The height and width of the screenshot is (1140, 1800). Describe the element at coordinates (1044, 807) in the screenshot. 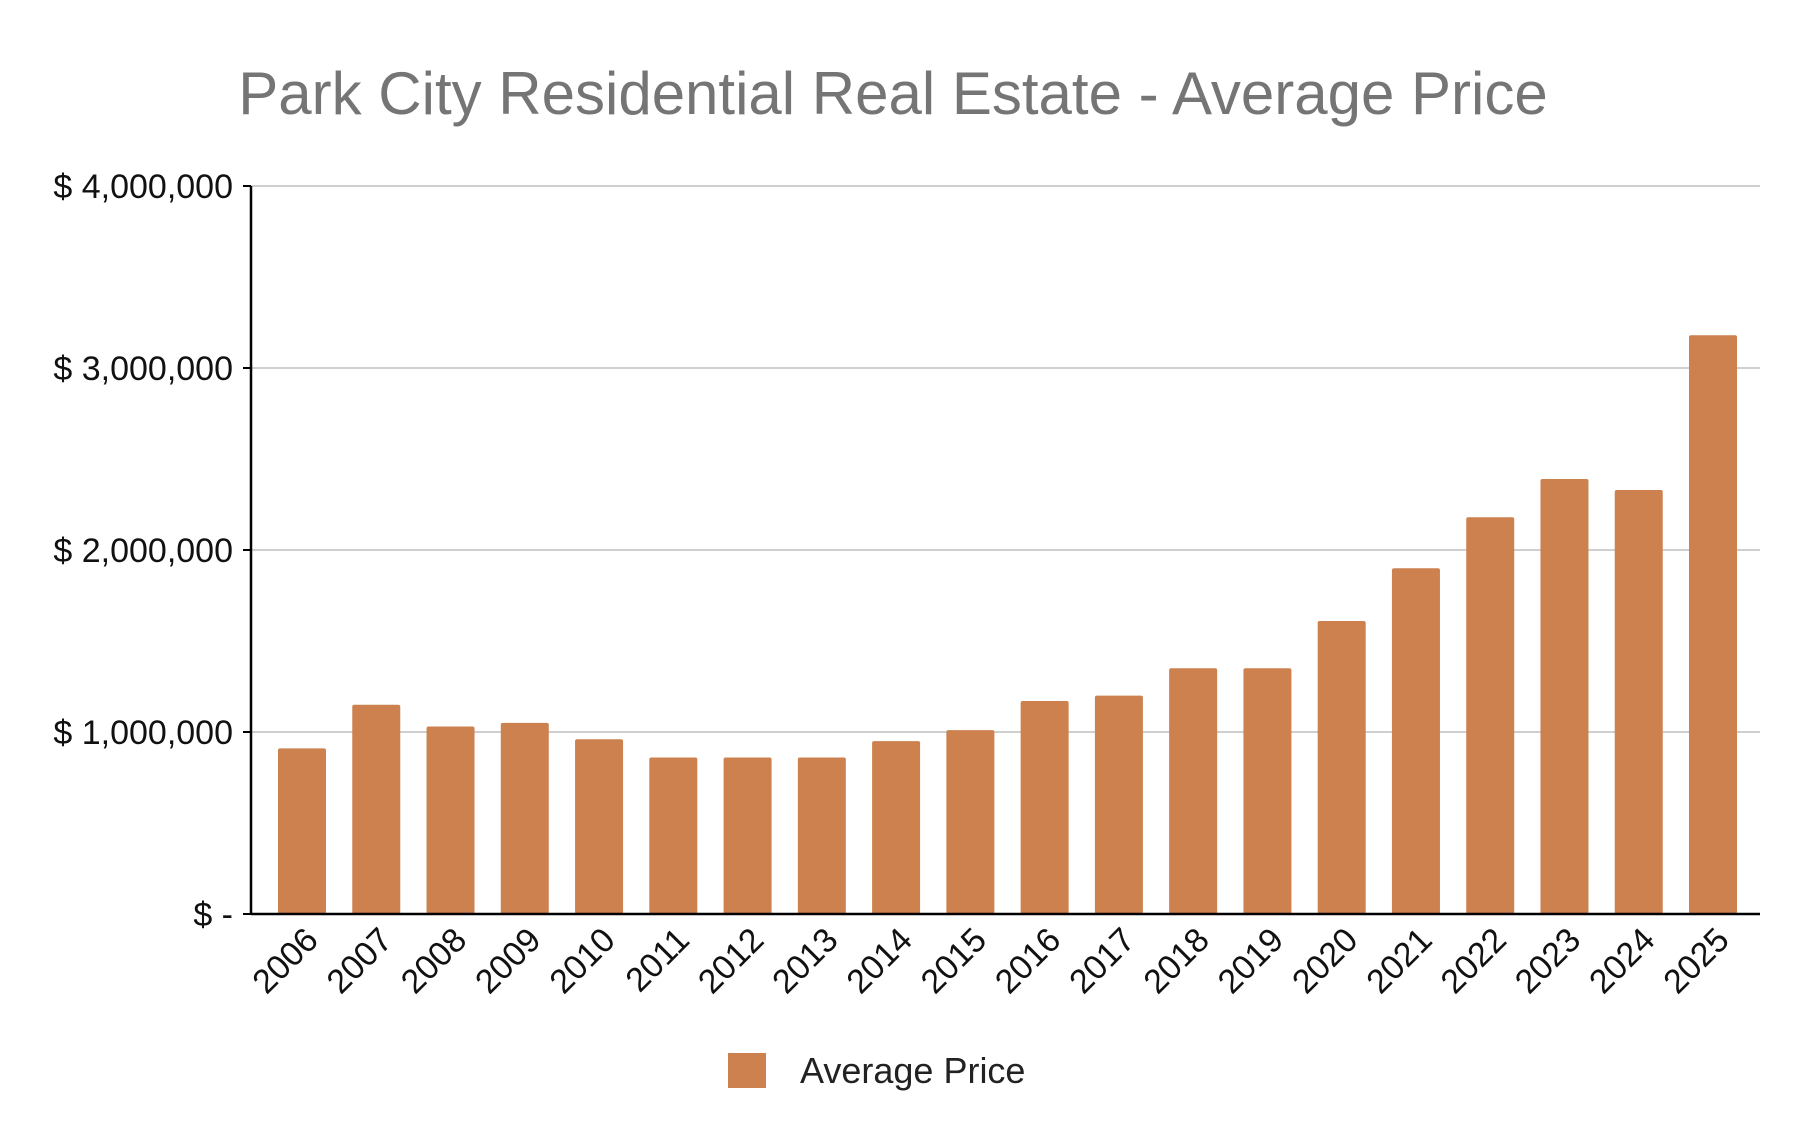

I see `bar-2016` at that location.